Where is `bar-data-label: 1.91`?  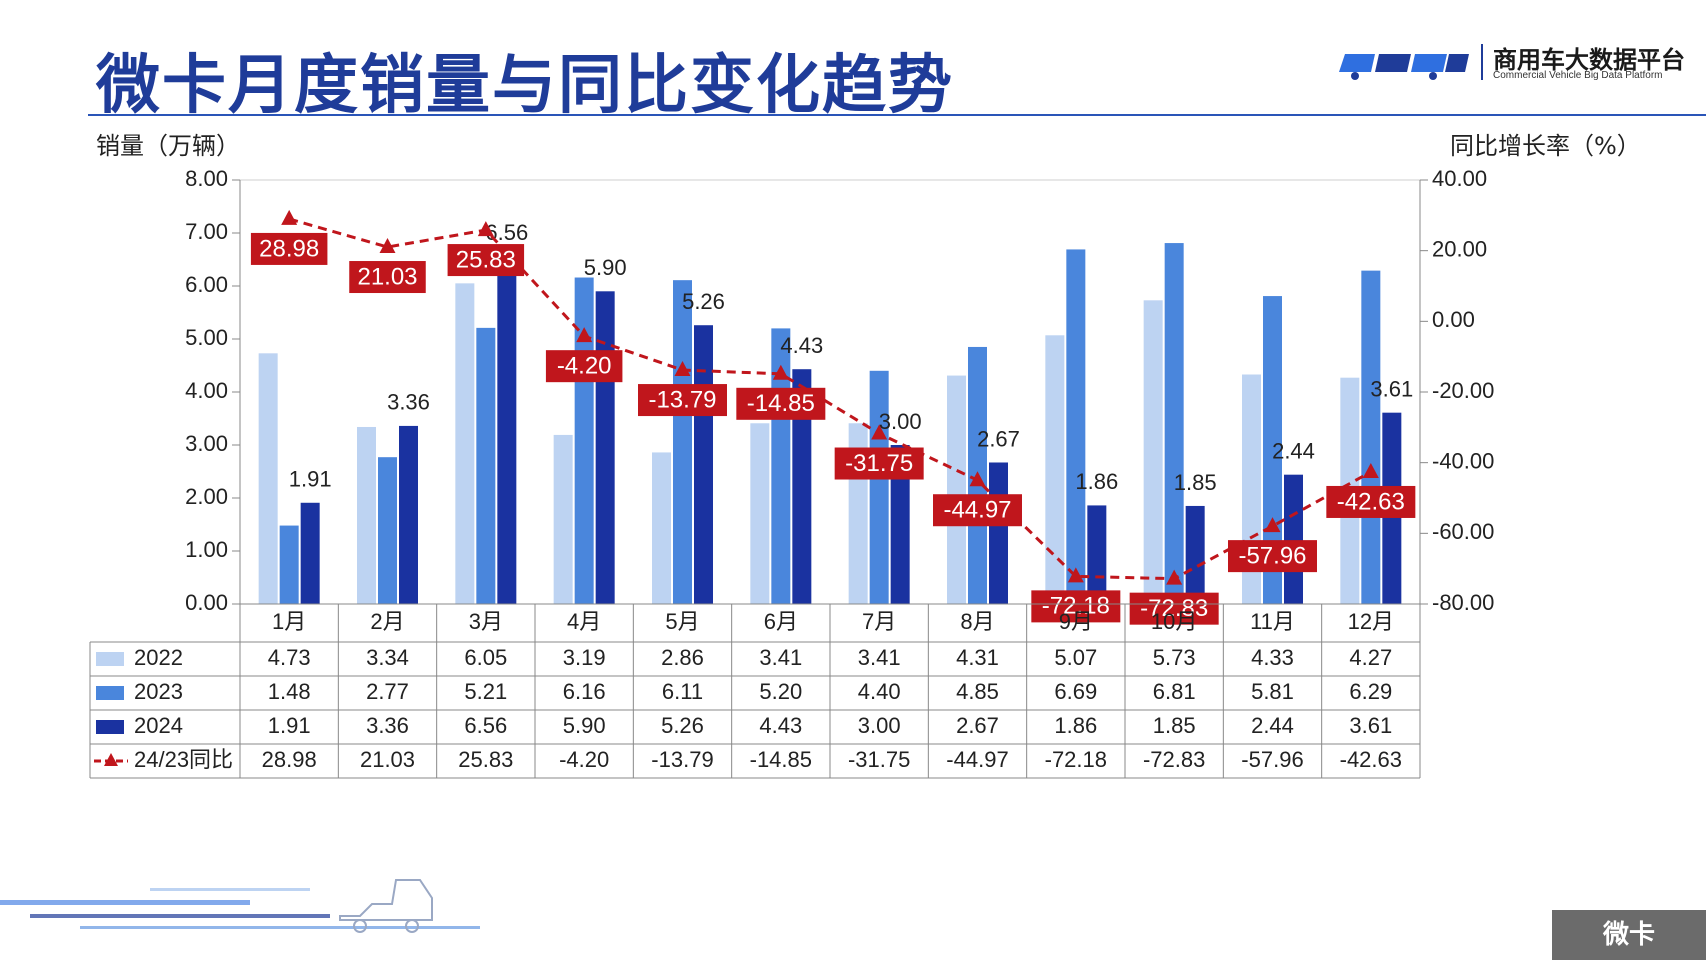
bar-data-label: 1.91 is located at coordinates (310, 479).